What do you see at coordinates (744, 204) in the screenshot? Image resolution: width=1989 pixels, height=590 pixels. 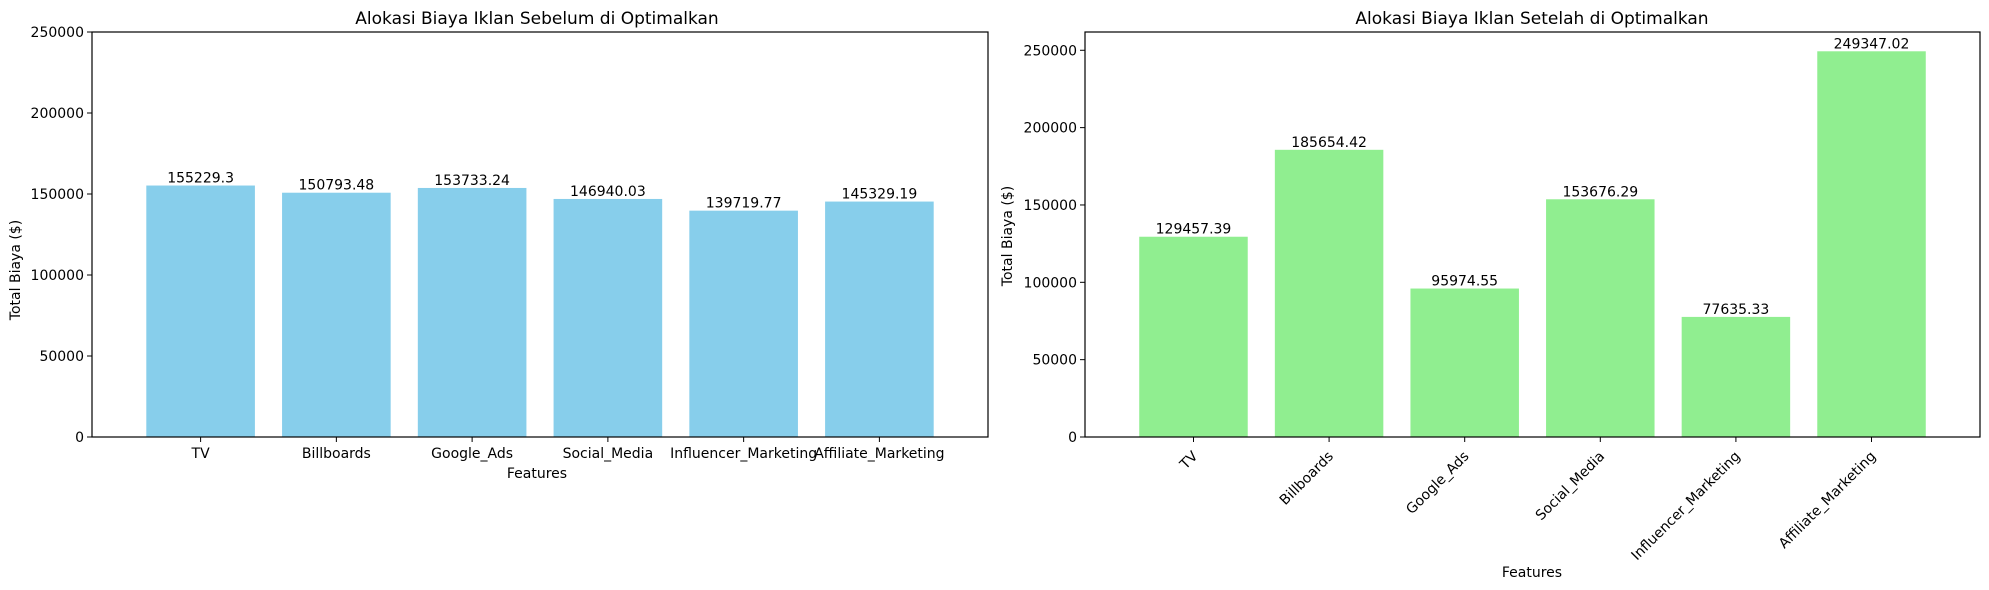 I see `data-label: 139719.77` at bounding box center [744, 204].